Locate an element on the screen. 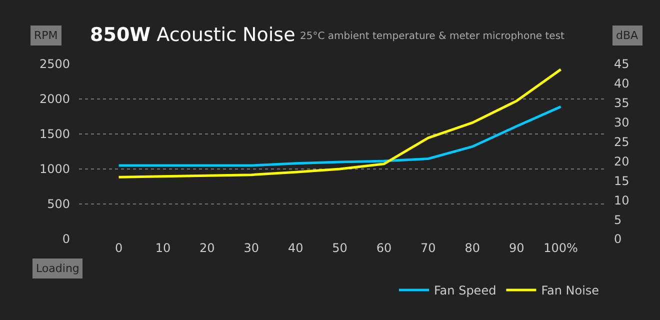  y2-tick-label: 30 is located at coordinates (622, 123).